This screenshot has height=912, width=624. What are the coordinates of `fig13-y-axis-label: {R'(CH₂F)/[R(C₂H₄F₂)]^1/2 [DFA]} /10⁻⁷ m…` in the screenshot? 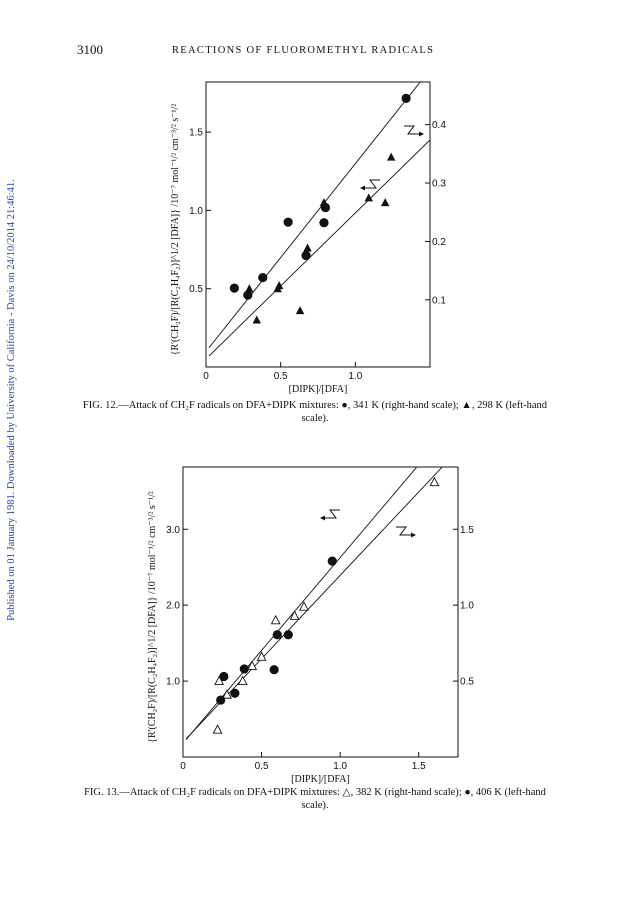 It's located at (152, 617).